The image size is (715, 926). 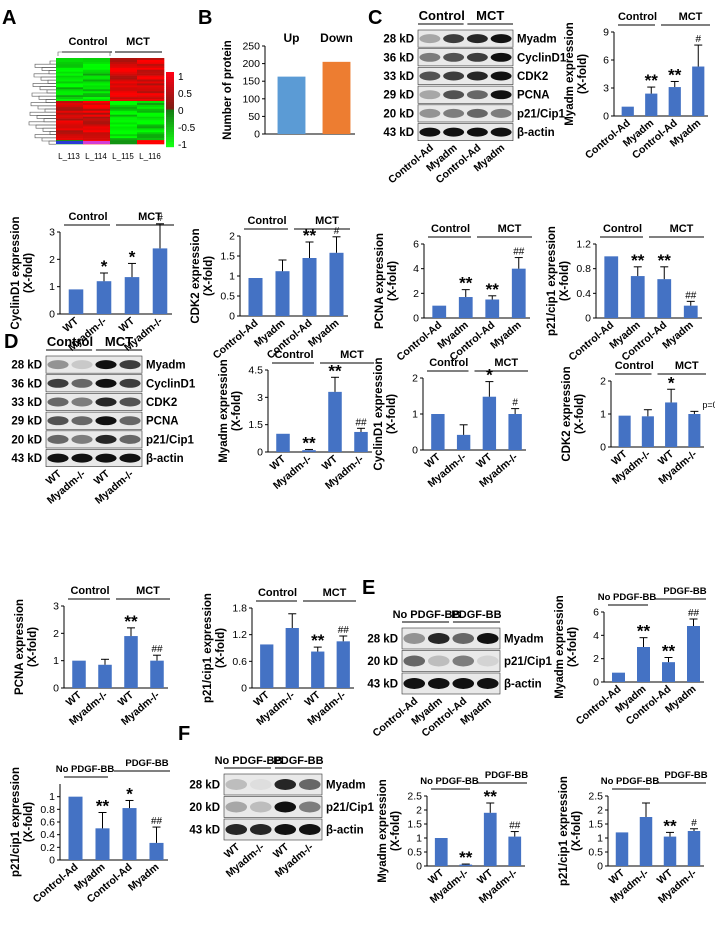 What do you see at coordinates (532, 77) in the screenshot?
I see `blot-protein-label: CDK2` at bounding box center [532, 77].